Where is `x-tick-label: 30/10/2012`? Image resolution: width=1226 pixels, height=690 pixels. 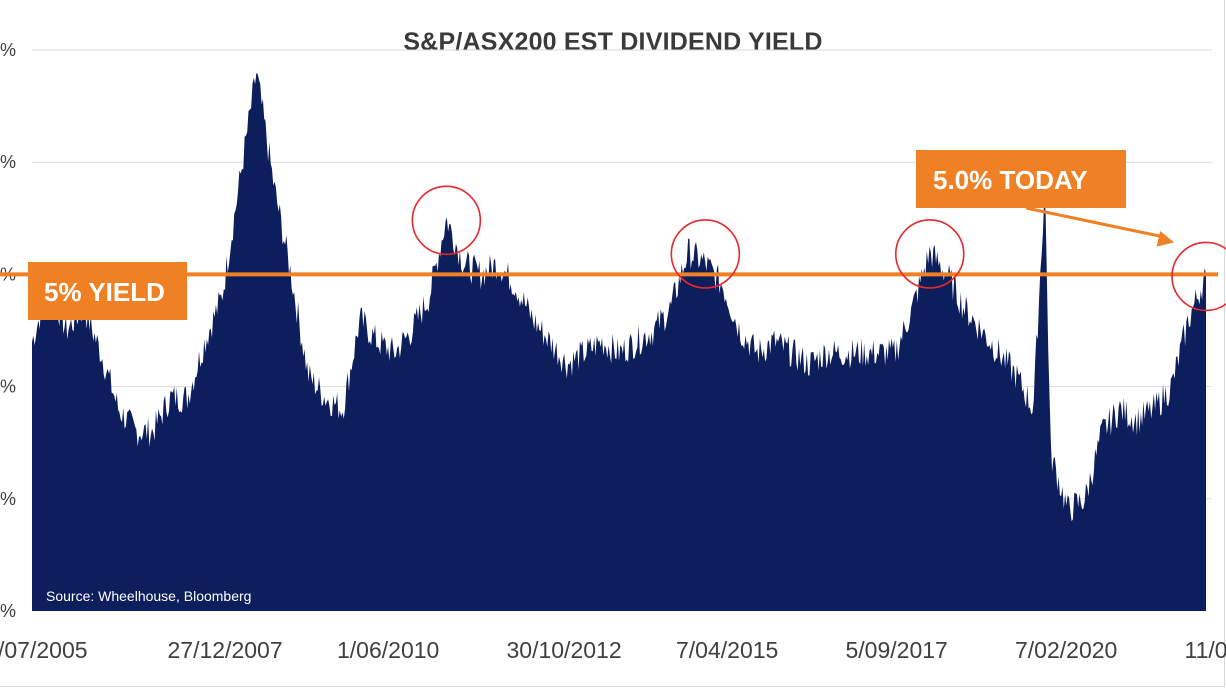 x-tick-label: 30/10/2012 is located at coordinates (564, 650).